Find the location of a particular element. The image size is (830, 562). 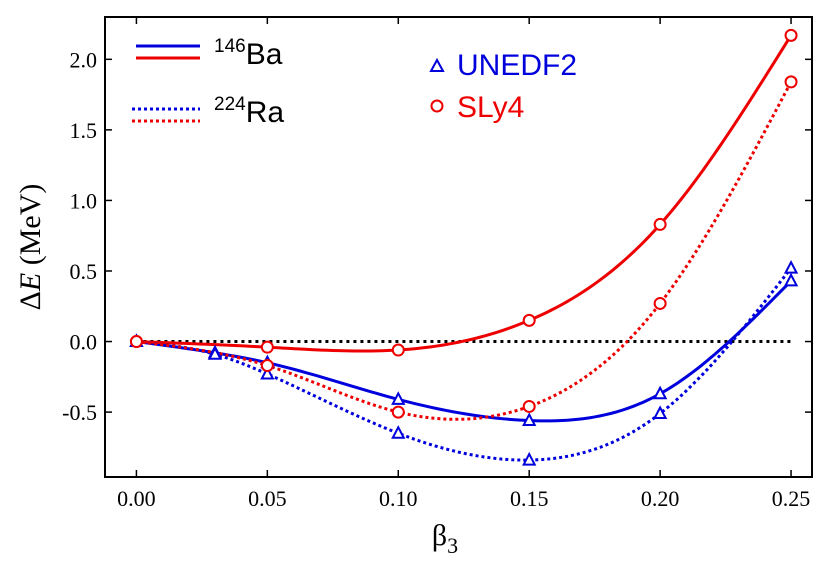

y-tick-label-5: 2.0 is located at coordinates (84, 59).